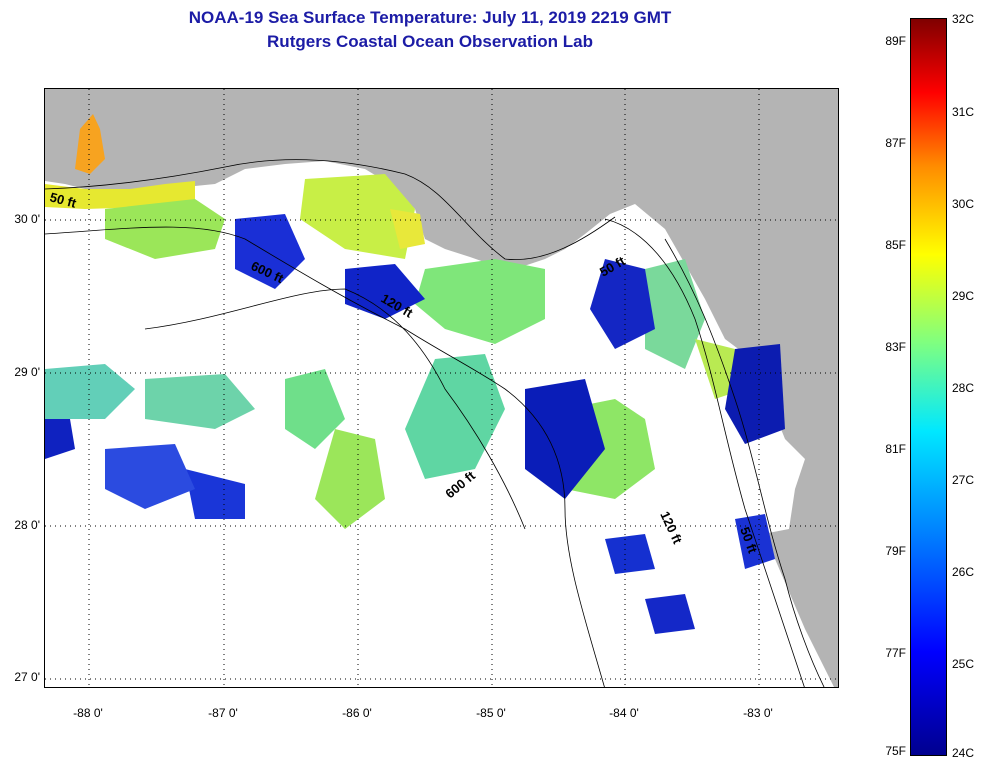 The height and width of the screenshot is (770, 992). What do you see at coordinates (671, 528) in the screenshot?
I see `contour-label: 120 ft` at bounding box center [671, 528].